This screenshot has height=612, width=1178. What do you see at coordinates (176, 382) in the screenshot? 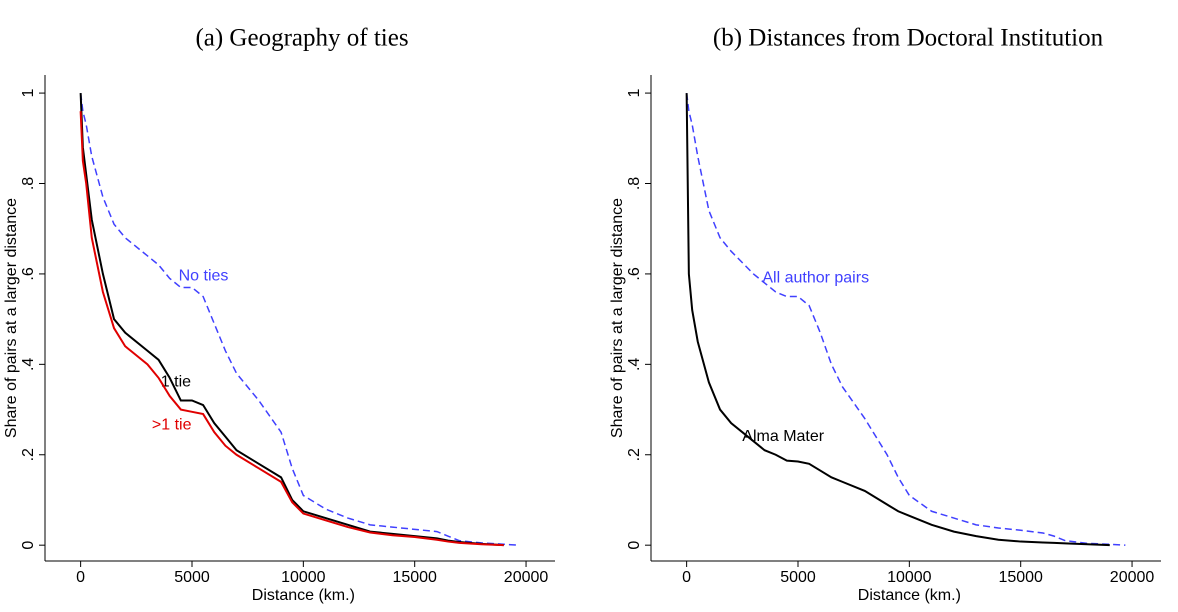
I see `series-label: 1 tie` at bounding box center [176, 382].